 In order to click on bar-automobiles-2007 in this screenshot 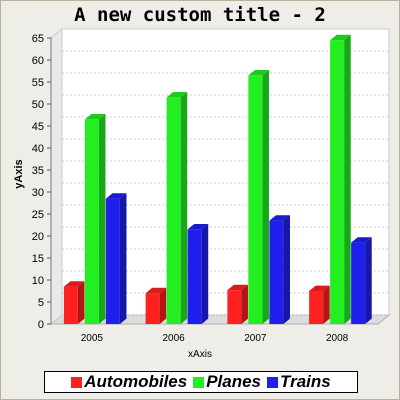, I will do `click(237, 304)`.